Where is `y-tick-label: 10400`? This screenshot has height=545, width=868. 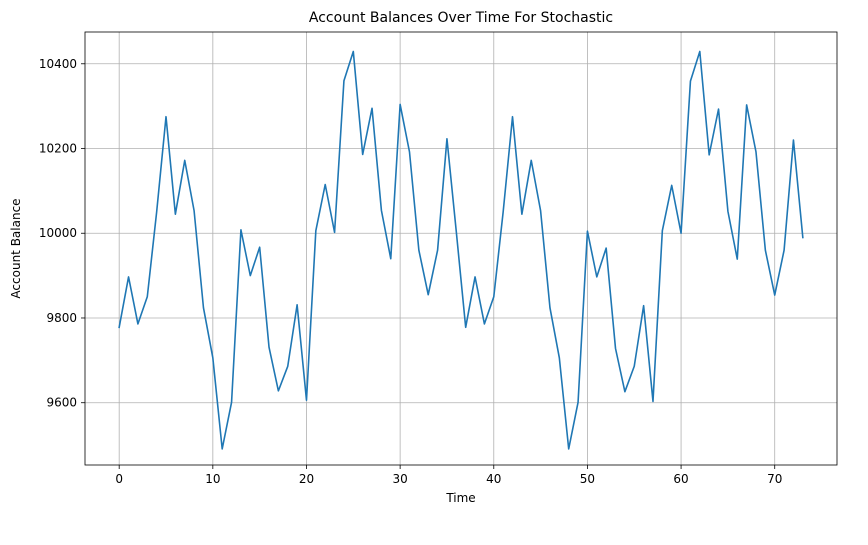
y-tick-label: 10400 is located at coordinates (58, 64).